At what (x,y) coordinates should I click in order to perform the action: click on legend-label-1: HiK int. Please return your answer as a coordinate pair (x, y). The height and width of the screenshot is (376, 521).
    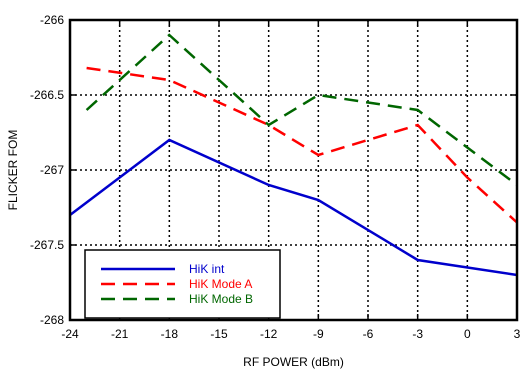
    Looking at the image, I should click on (207, 269).